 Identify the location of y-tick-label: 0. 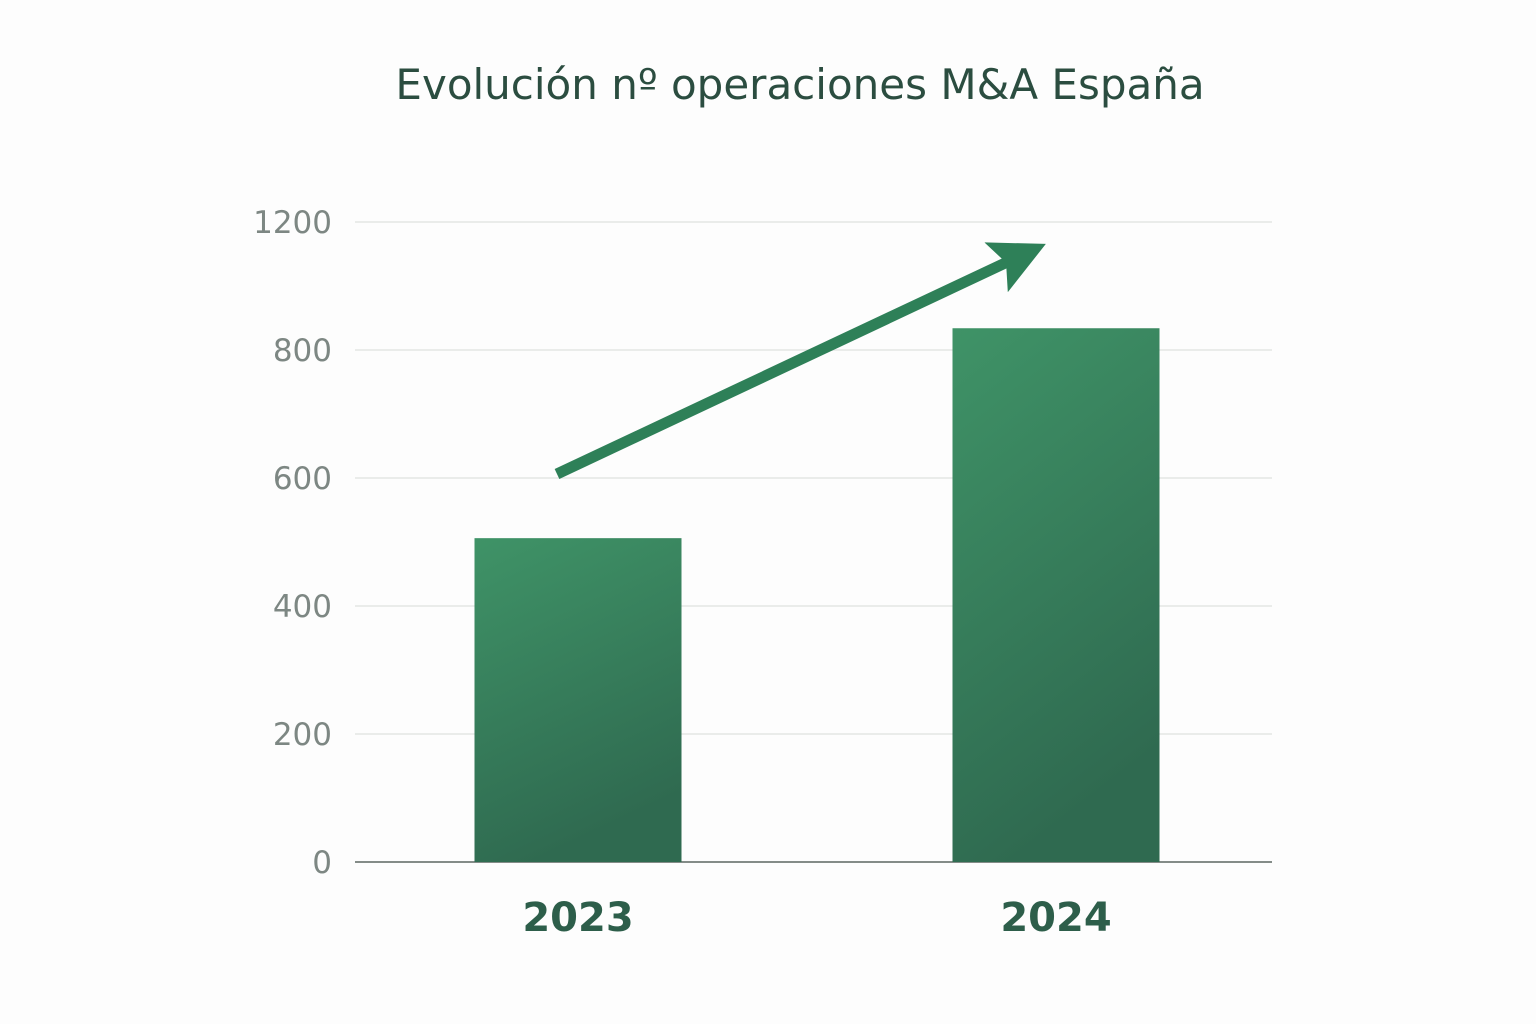
(322, 863).